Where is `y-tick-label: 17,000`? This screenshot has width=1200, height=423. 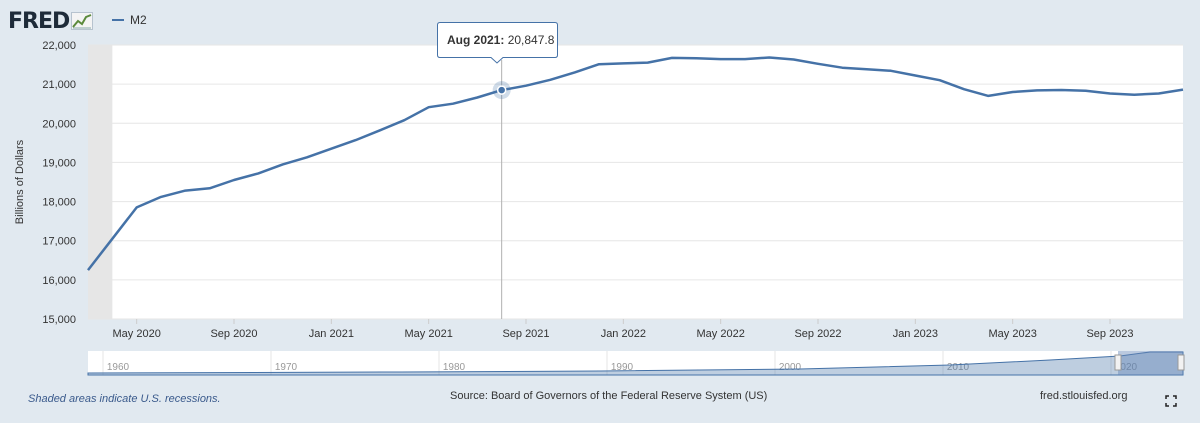
y-tick-label: 17,000 is located at coordinates (59, 242).